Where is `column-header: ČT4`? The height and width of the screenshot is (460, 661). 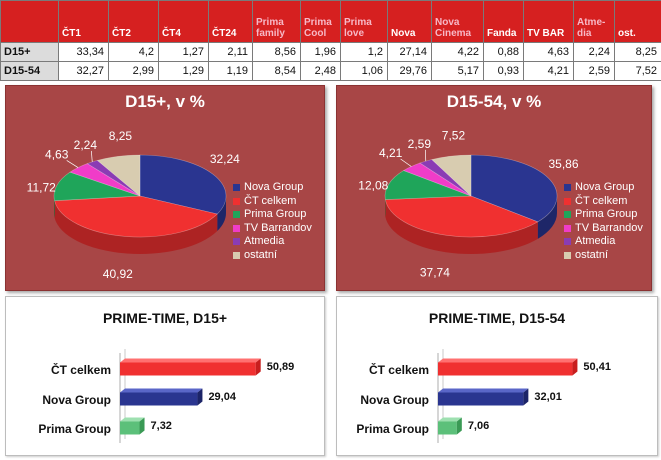
column-header: ČT4 is located at coordinates (183, 21).